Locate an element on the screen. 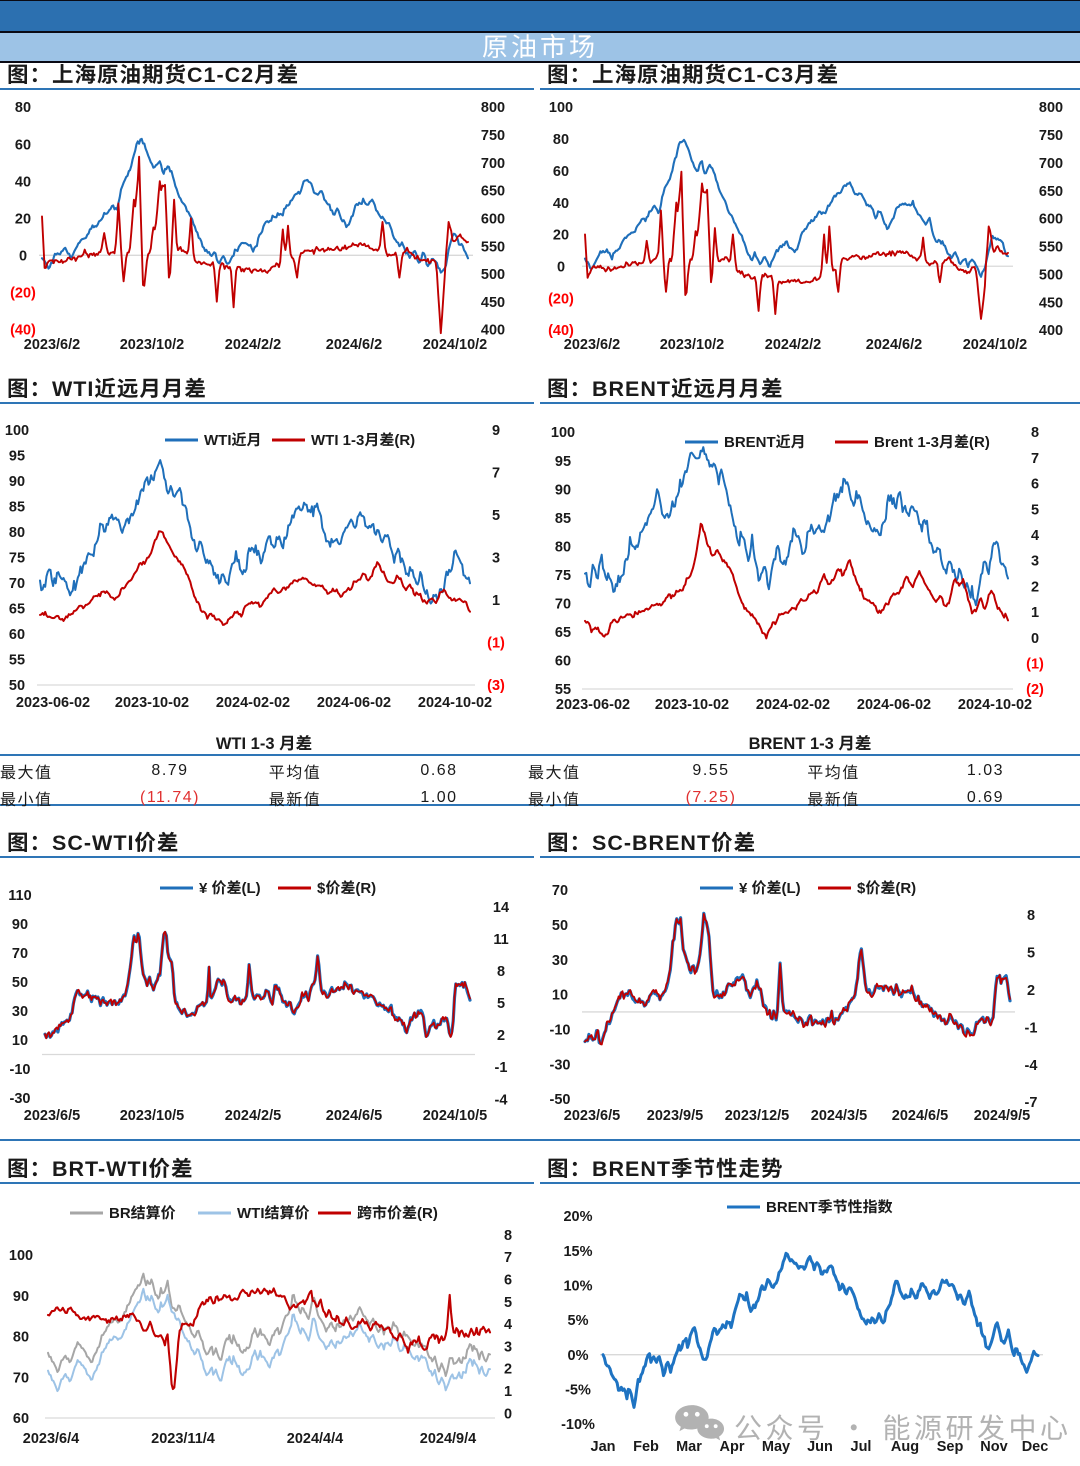 This screenshot has height=1466, width=1080. series-c1-c2-spread-red is located at coordinates (255, 245).